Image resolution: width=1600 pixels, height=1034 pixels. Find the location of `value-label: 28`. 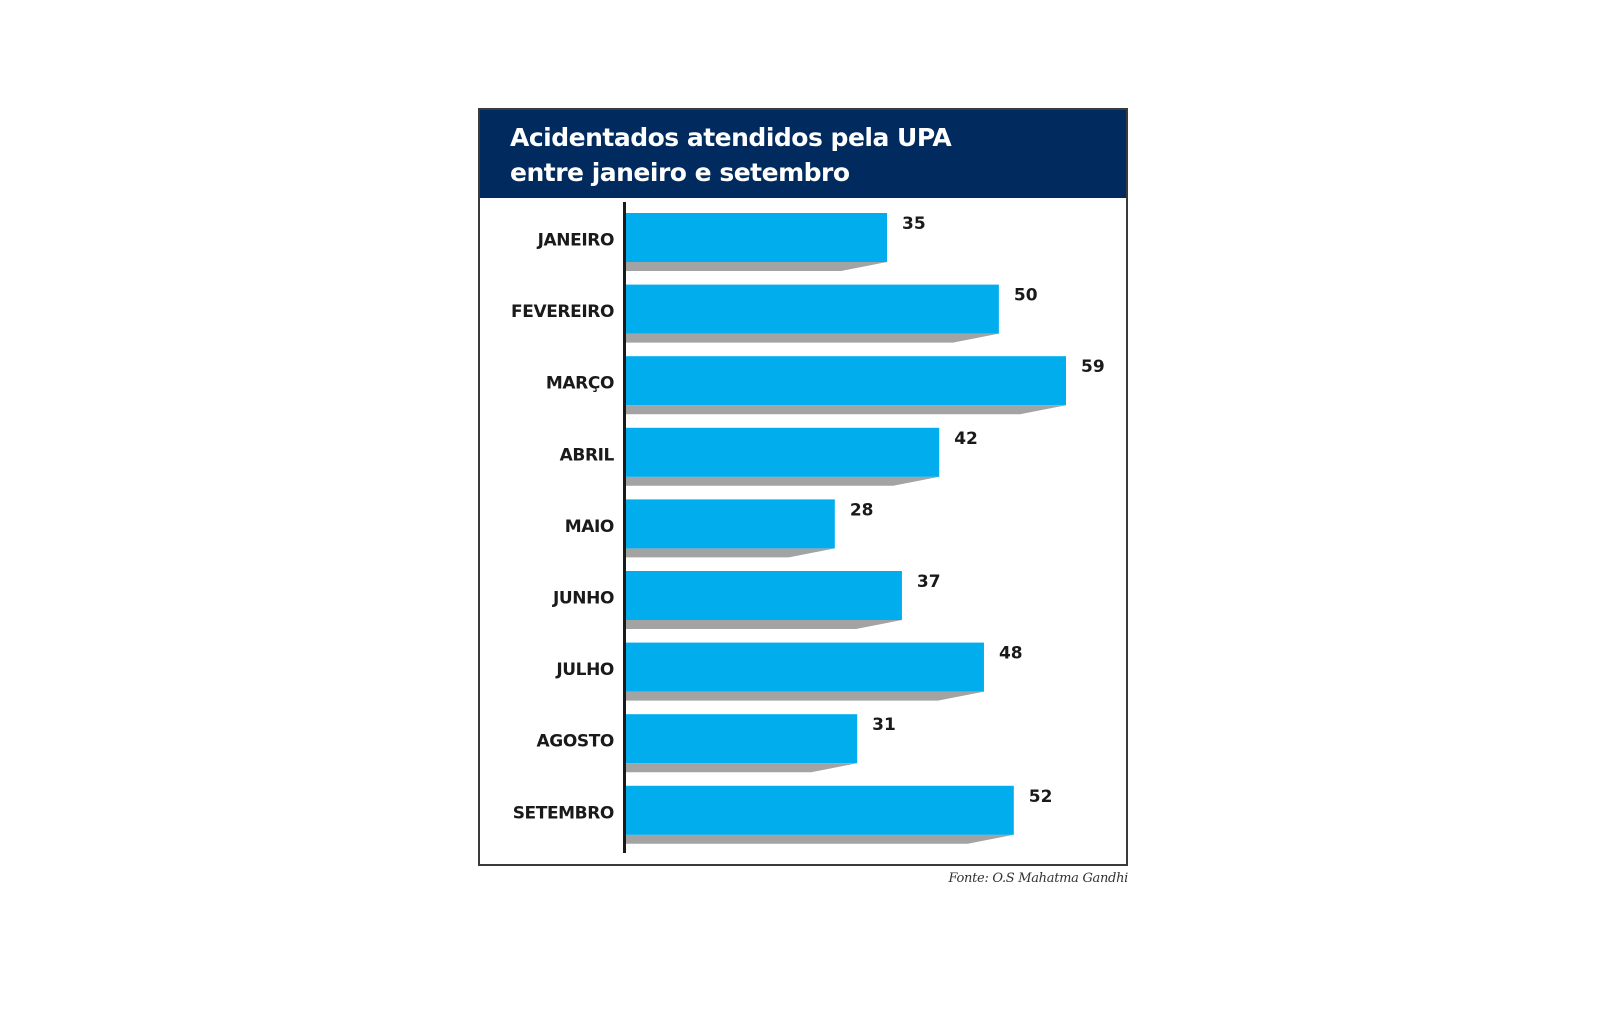

value-label: 28 is located at coordinates (862, 510).